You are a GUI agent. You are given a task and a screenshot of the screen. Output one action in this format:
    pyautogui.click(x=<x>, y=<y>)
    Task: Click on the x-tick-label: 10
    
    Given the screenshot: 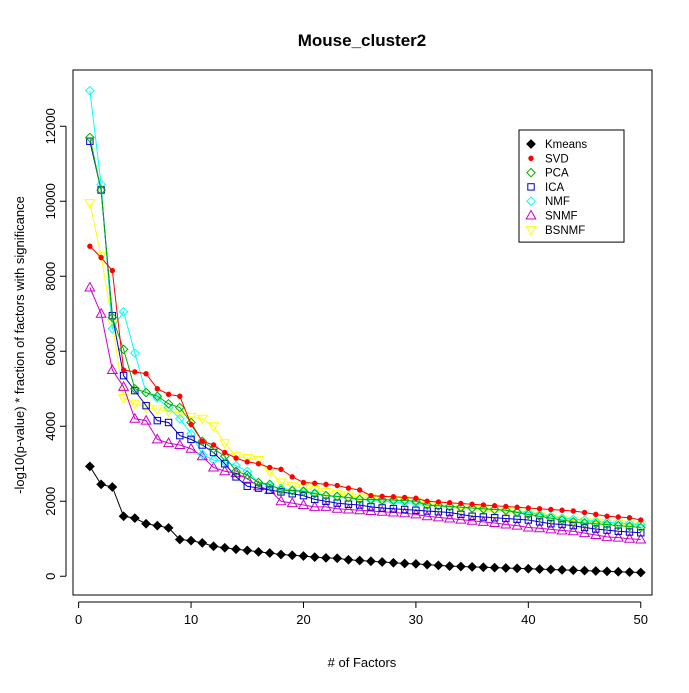 What is the action you would take?
    pyautogui.click(x=191, y=619)
    